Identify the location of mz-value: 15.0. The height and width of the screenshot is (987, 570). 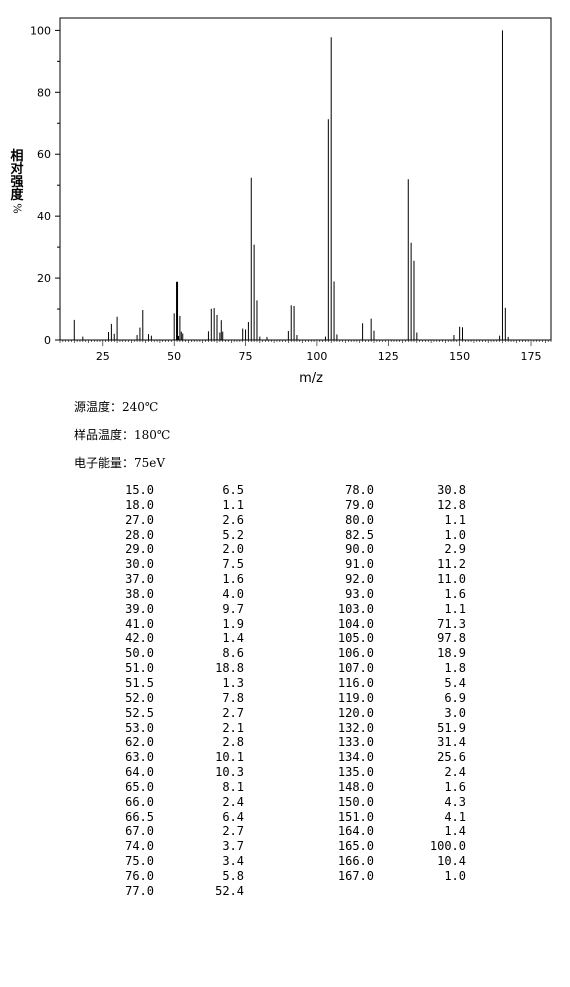
(139, 490).